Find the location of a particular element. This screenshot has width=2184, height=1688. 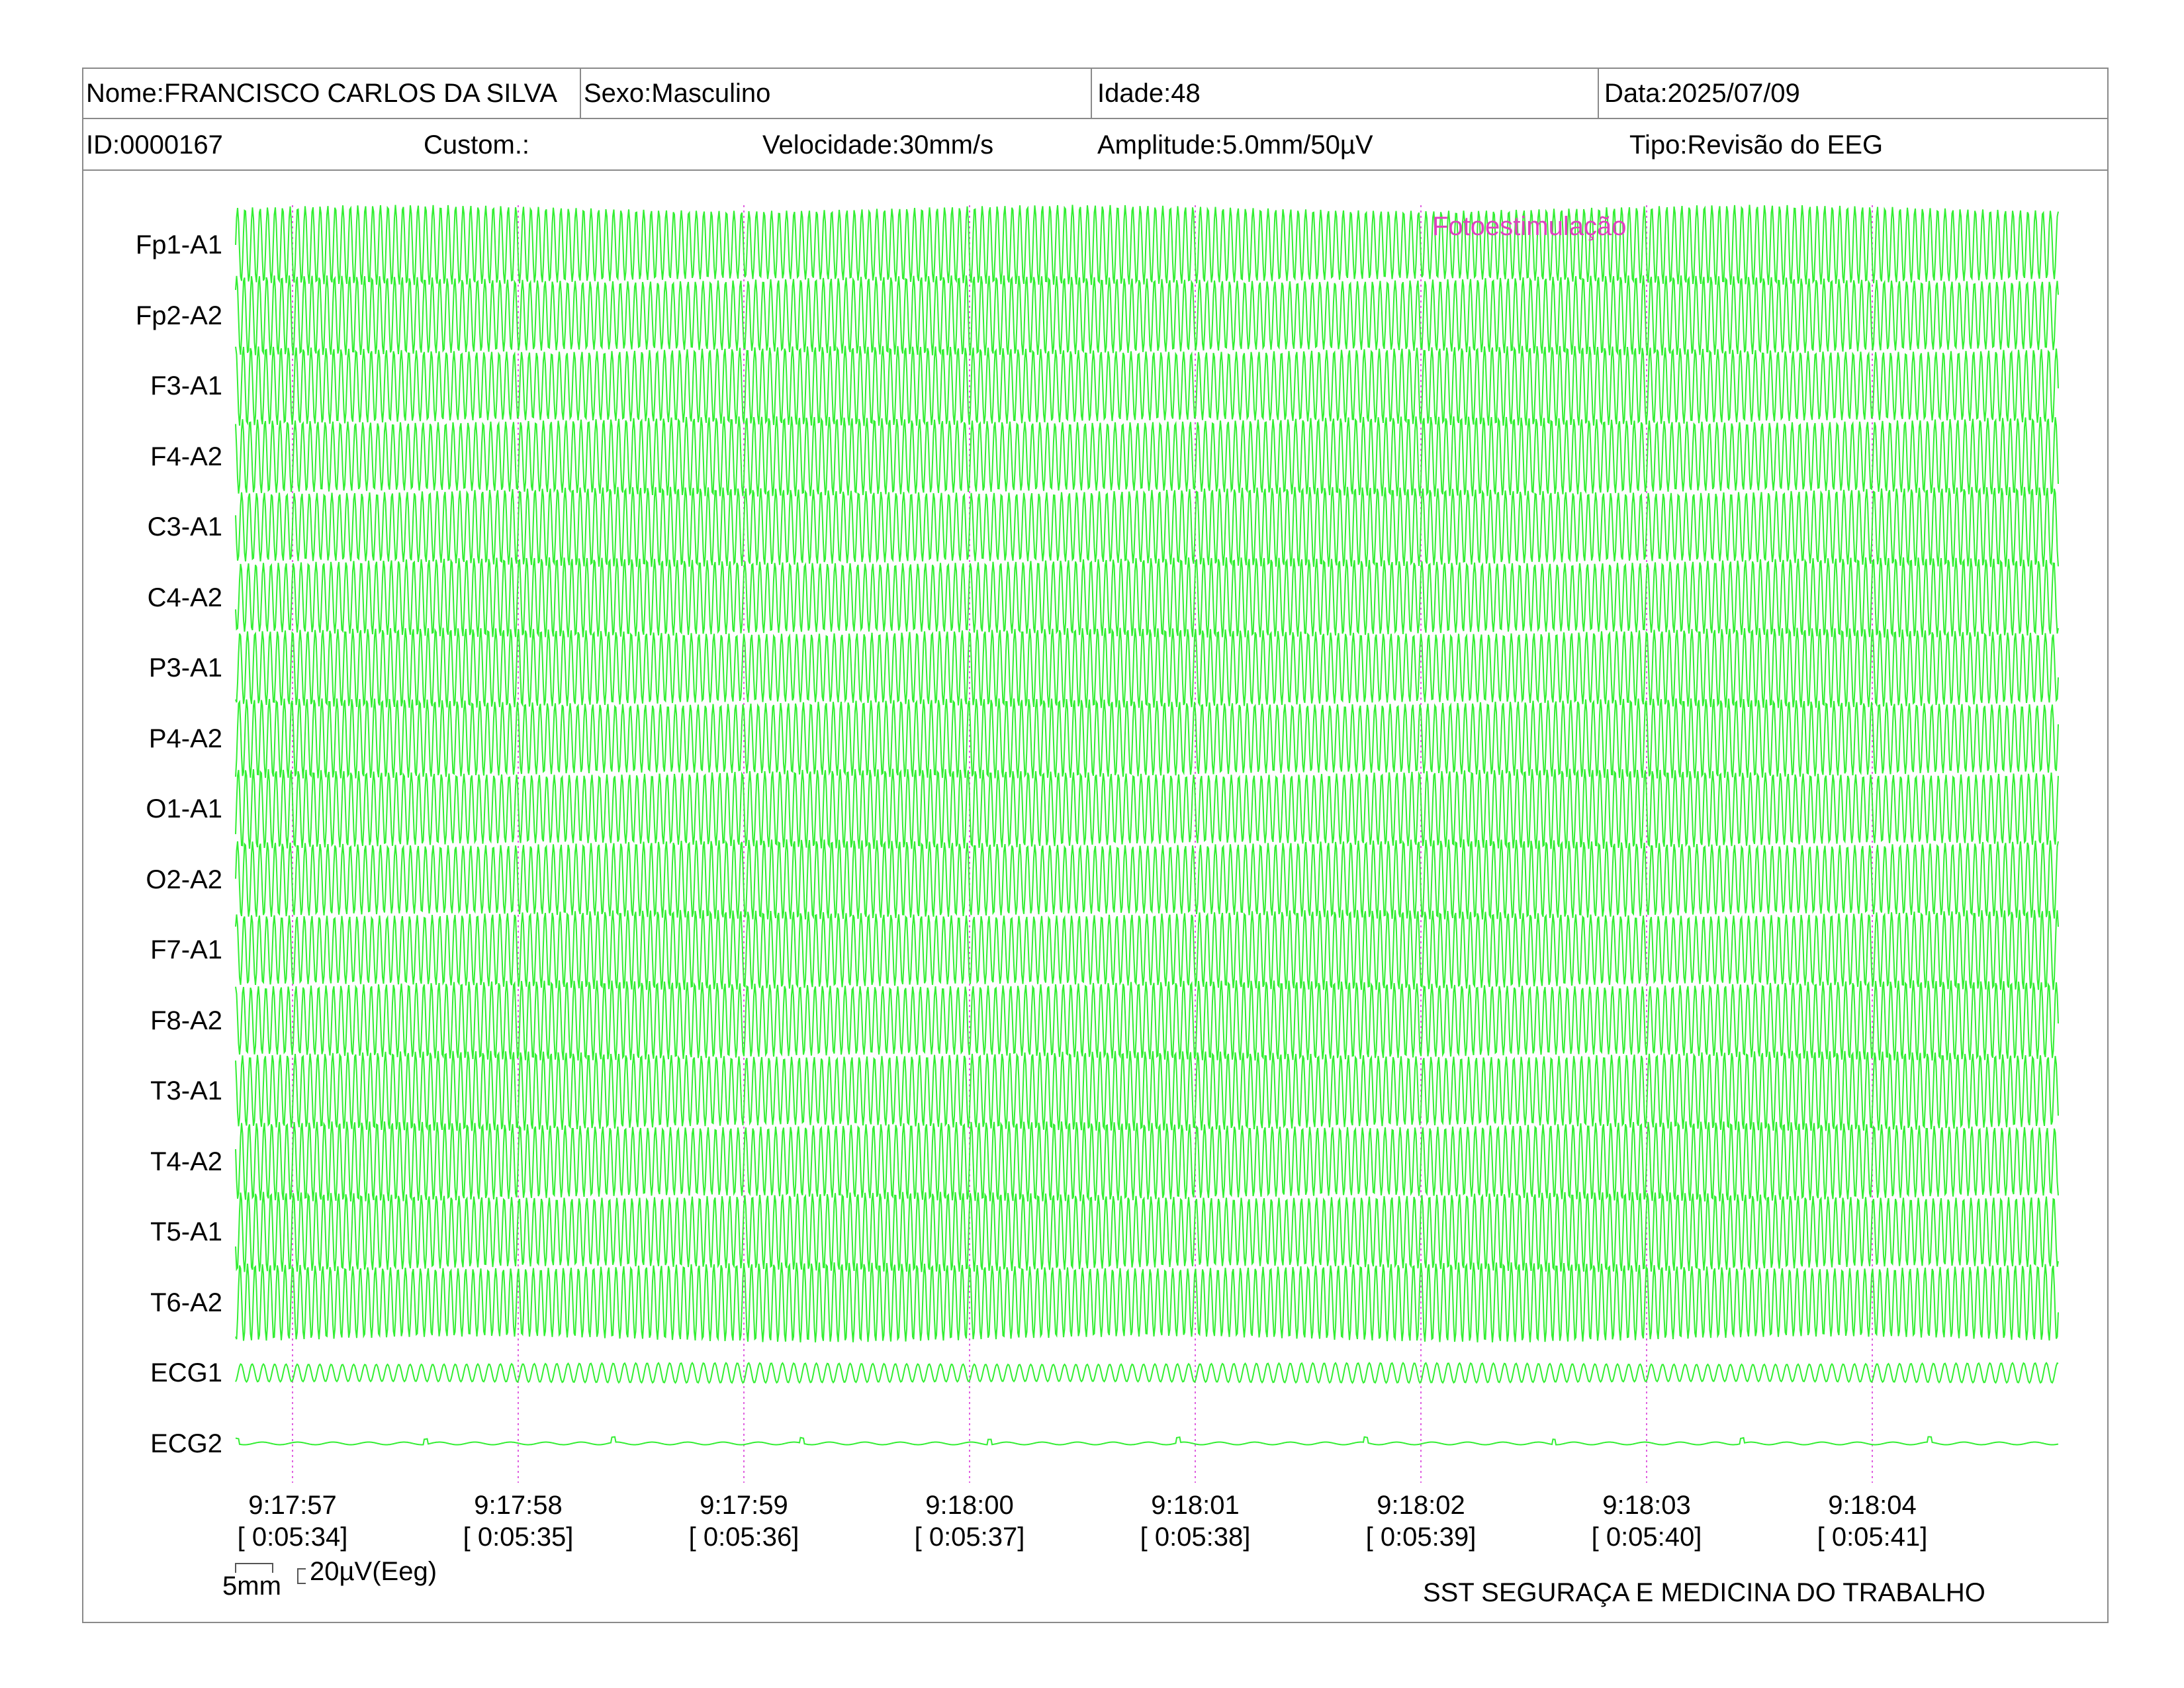

organization-name: SST SEGURAÇA E MEDICINA DO TRABALHO is located at coordinates (1704, 1592).